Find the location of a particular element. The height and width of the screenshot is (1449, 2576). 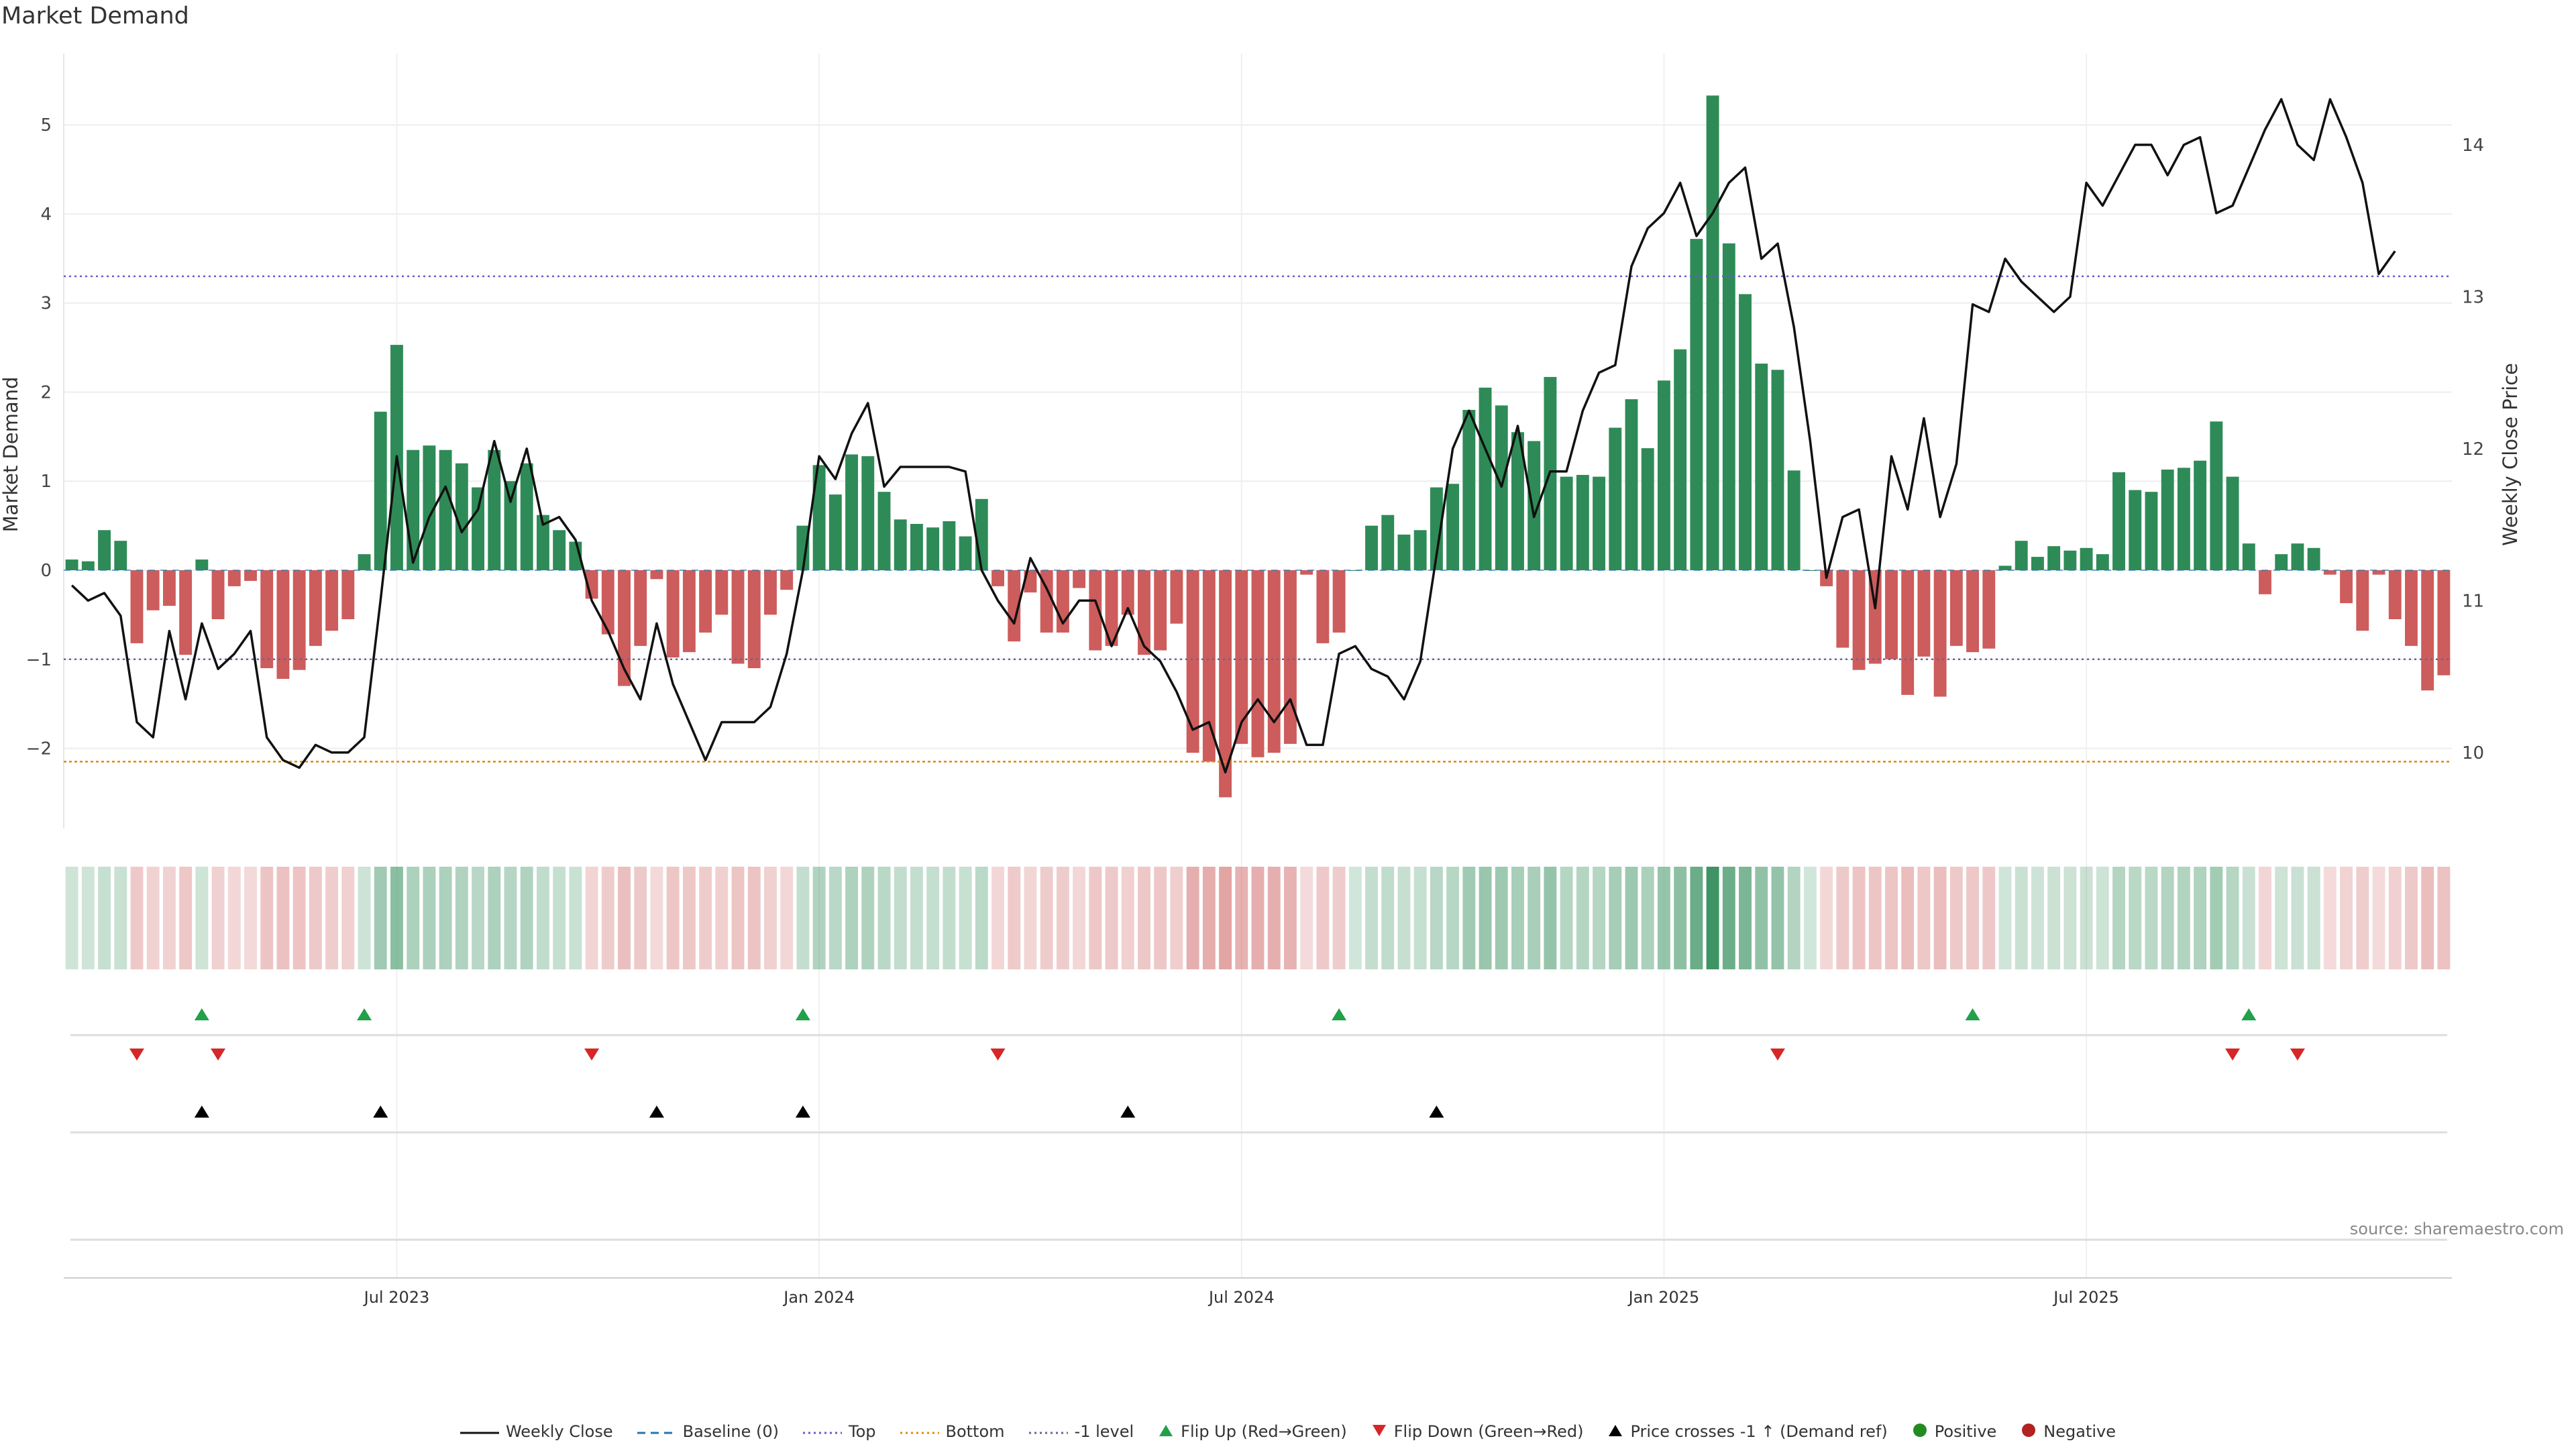

legend-label: Bottom is located at coordinates (975, 1431).